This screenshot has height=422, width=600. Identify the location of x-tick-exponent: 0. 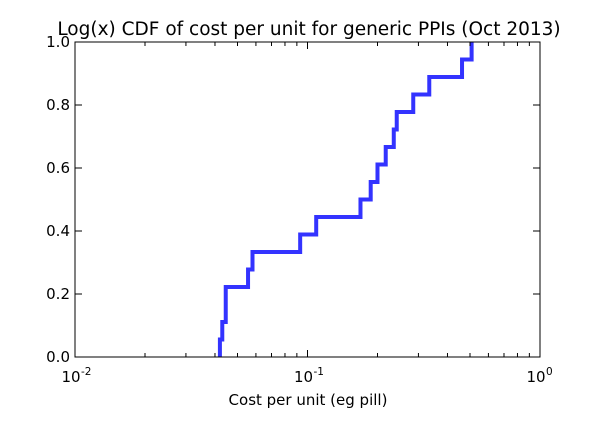
(549, 372).